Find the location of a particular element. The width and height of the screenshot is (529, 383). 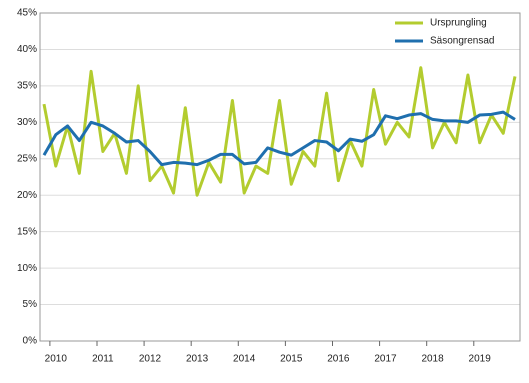

legend-label: Säsongrensad is located at coordinates (462, 41).